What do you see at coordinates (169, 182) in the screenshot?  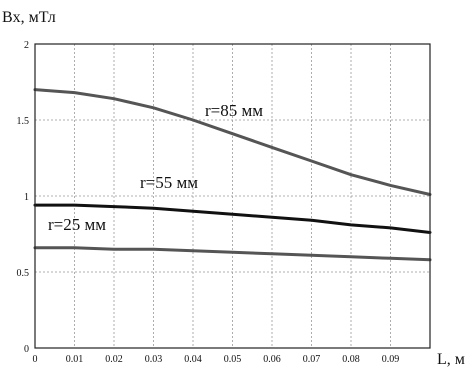 I see `series-label: r=55 мм` at bounding box center [169, 182].